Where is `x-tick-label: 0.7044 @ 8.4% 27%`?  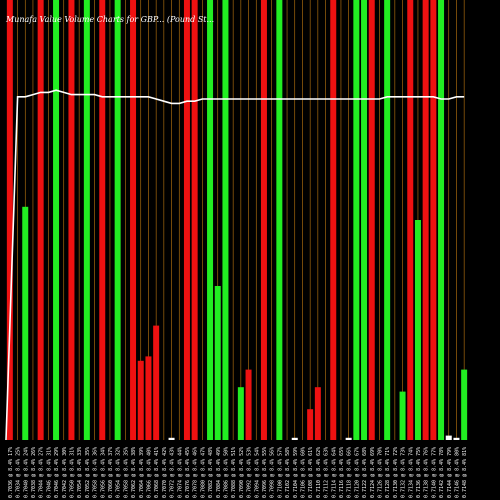
x-tick-label: 0.7044 @ 8.4% 27% is located at coordinates (42, 472).